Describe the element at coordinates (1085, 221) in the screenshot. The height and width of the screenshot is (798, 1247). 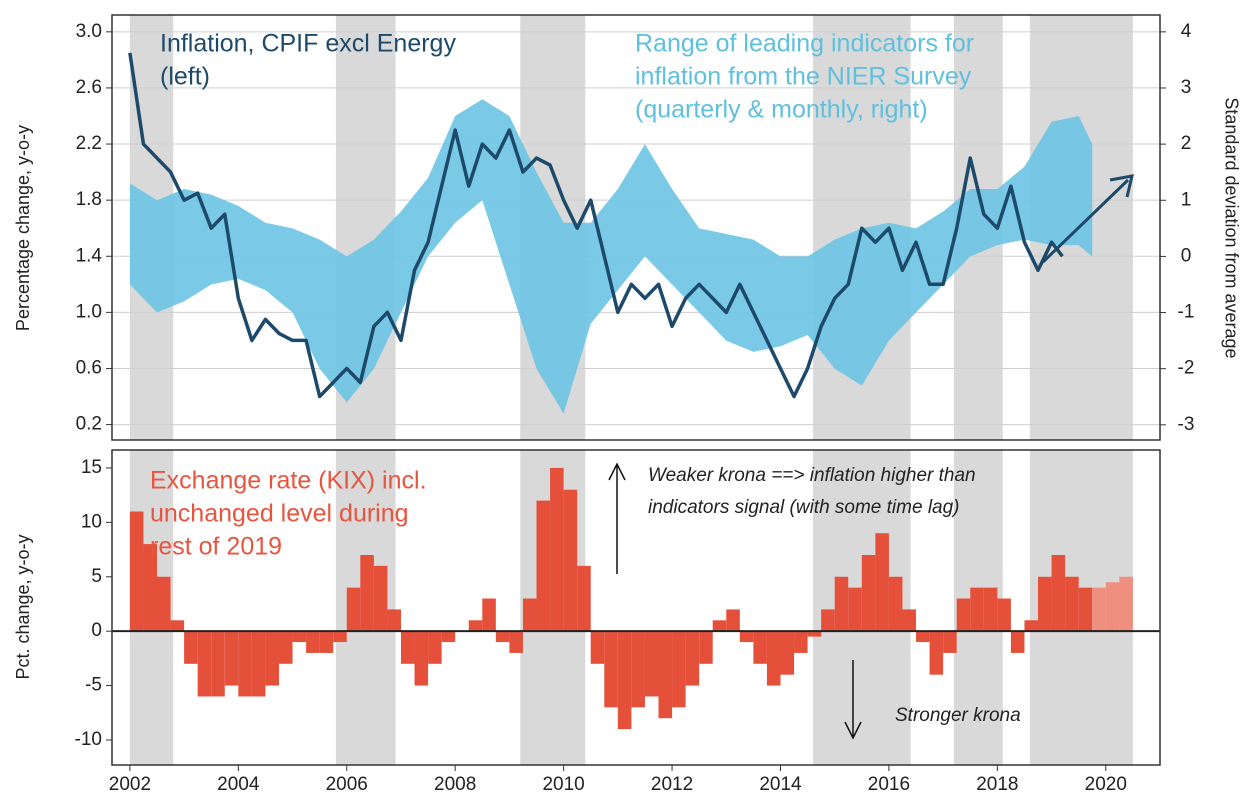
I see `arrow` at that location.